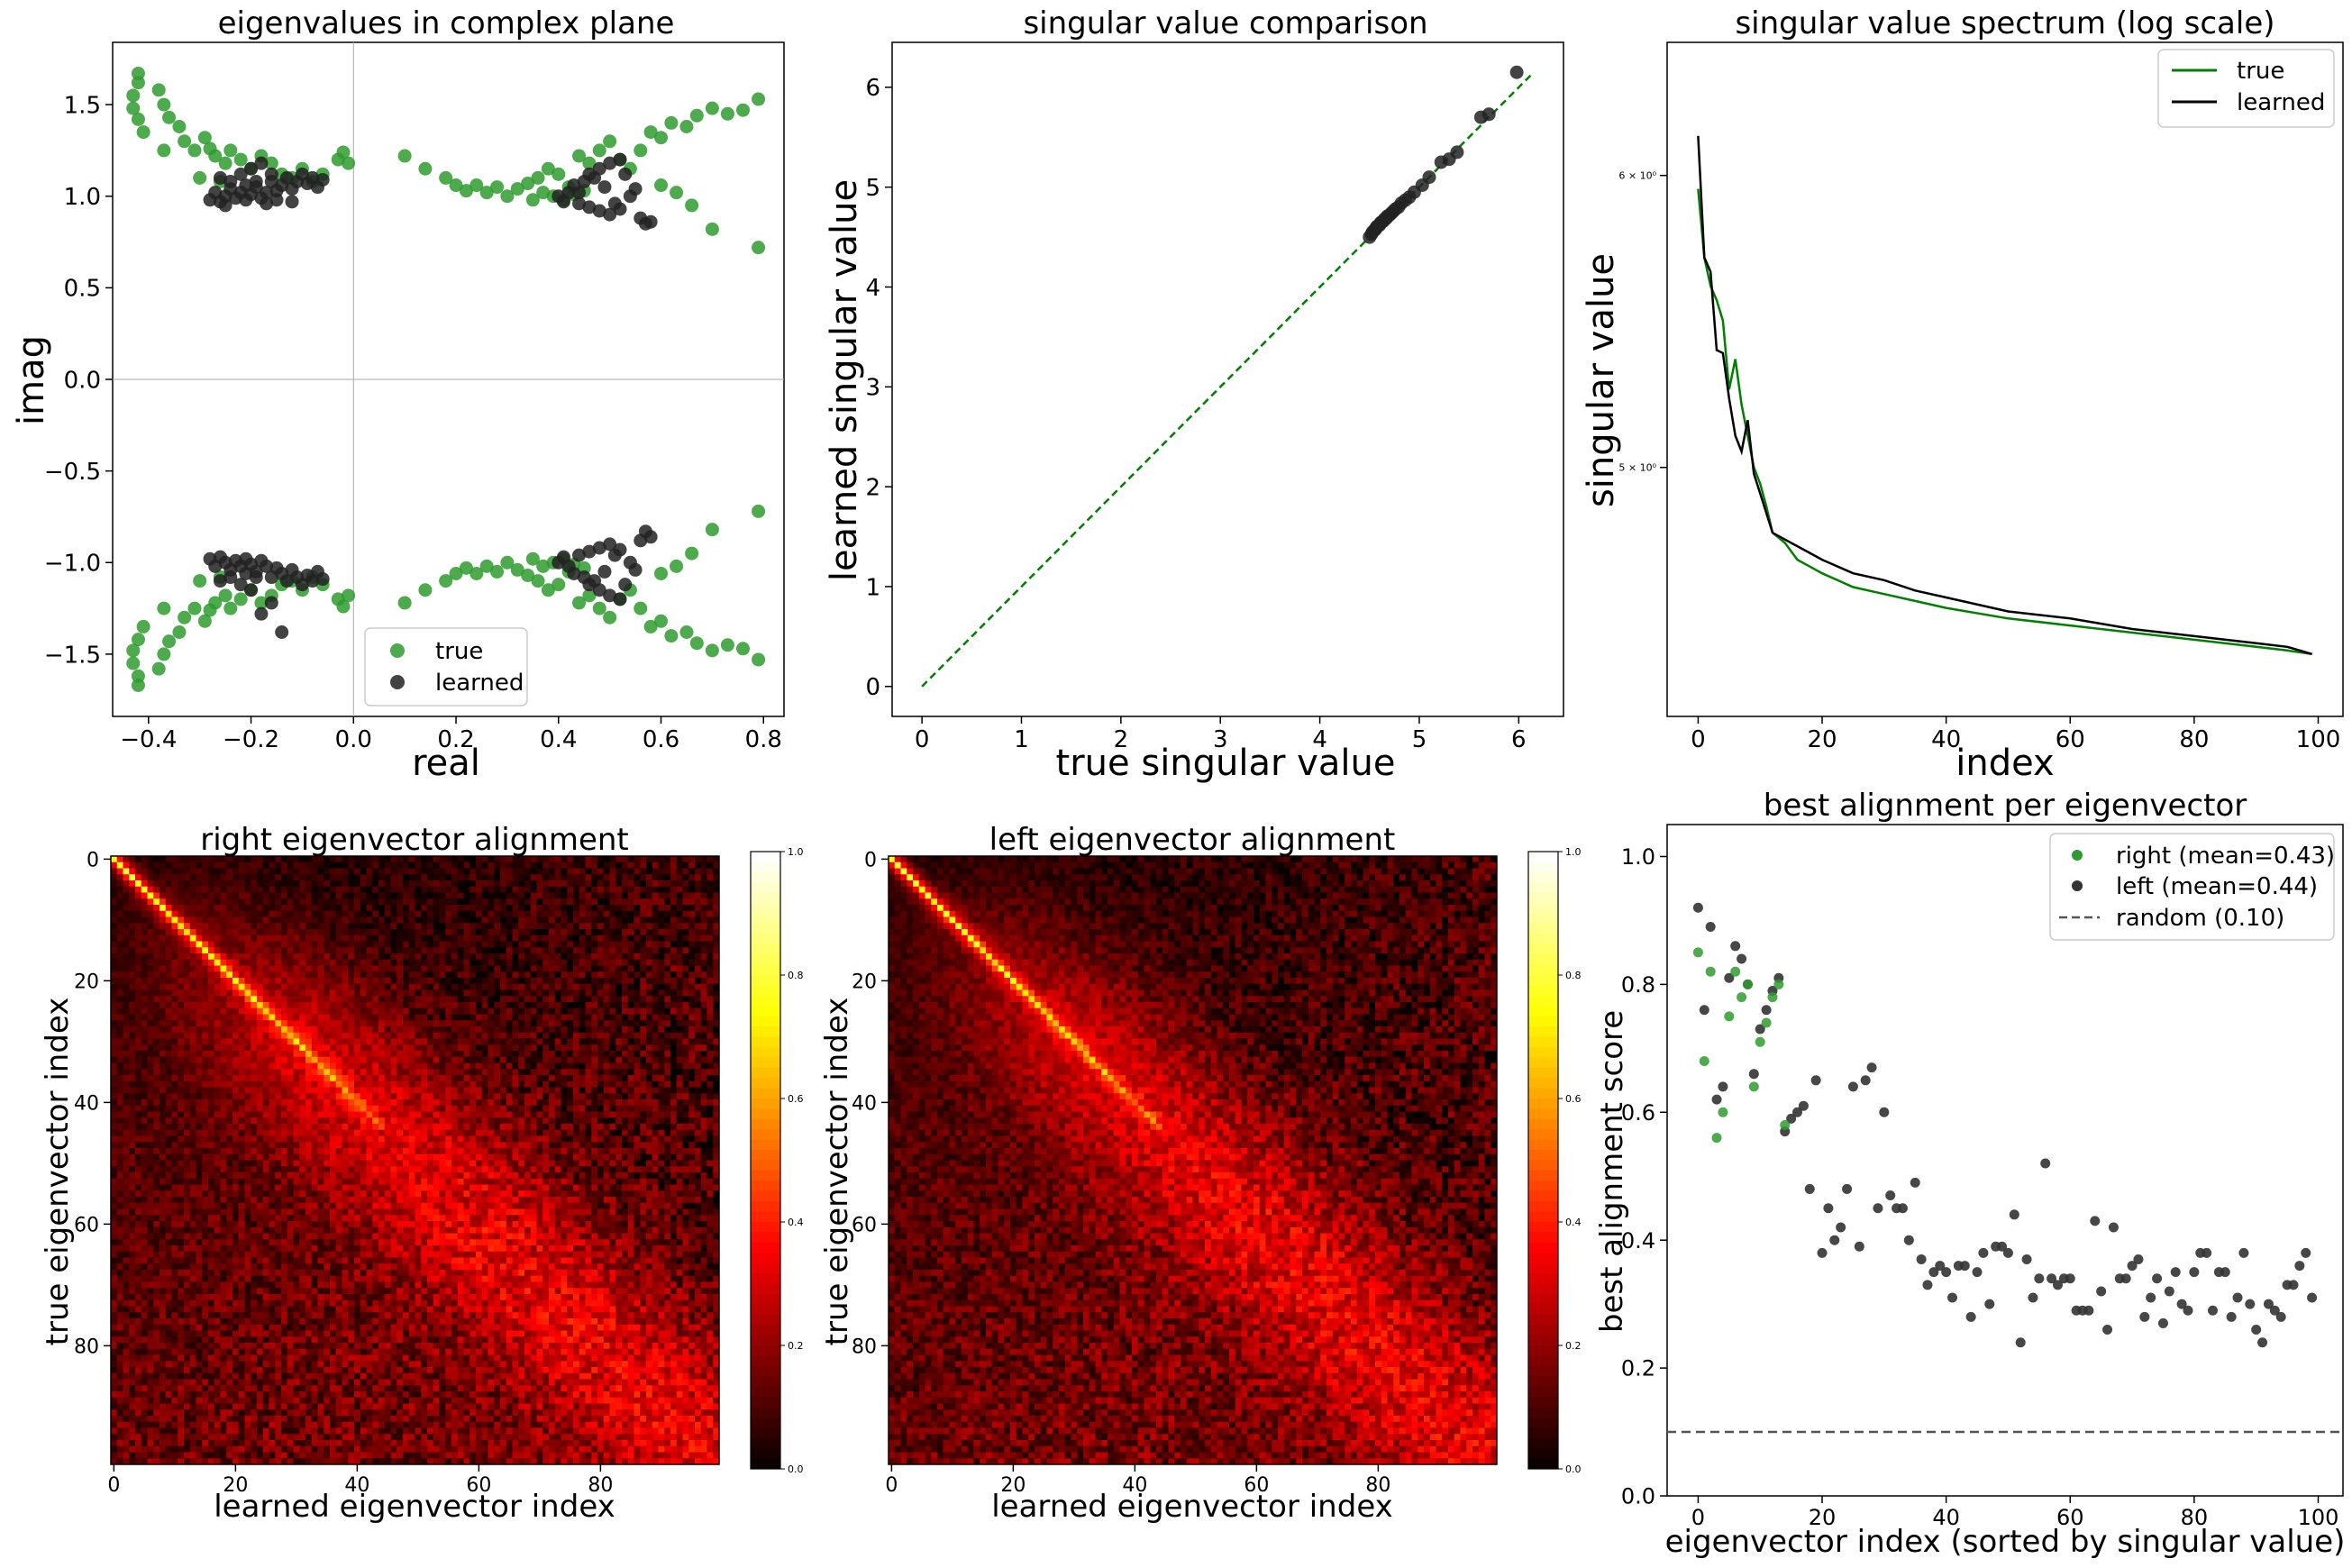  Describe the element at coordinates (459, 651) in the screenshot. I see `legend-label-true: true` at that location.